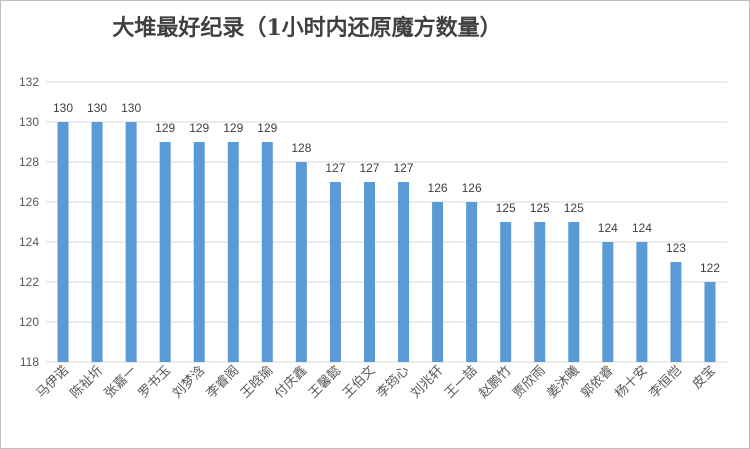 This screenshot has width=750, height=449. Describe the element at coordinates (29, 282) in the screenshot. I see `y-tick-label: 122` at that location.